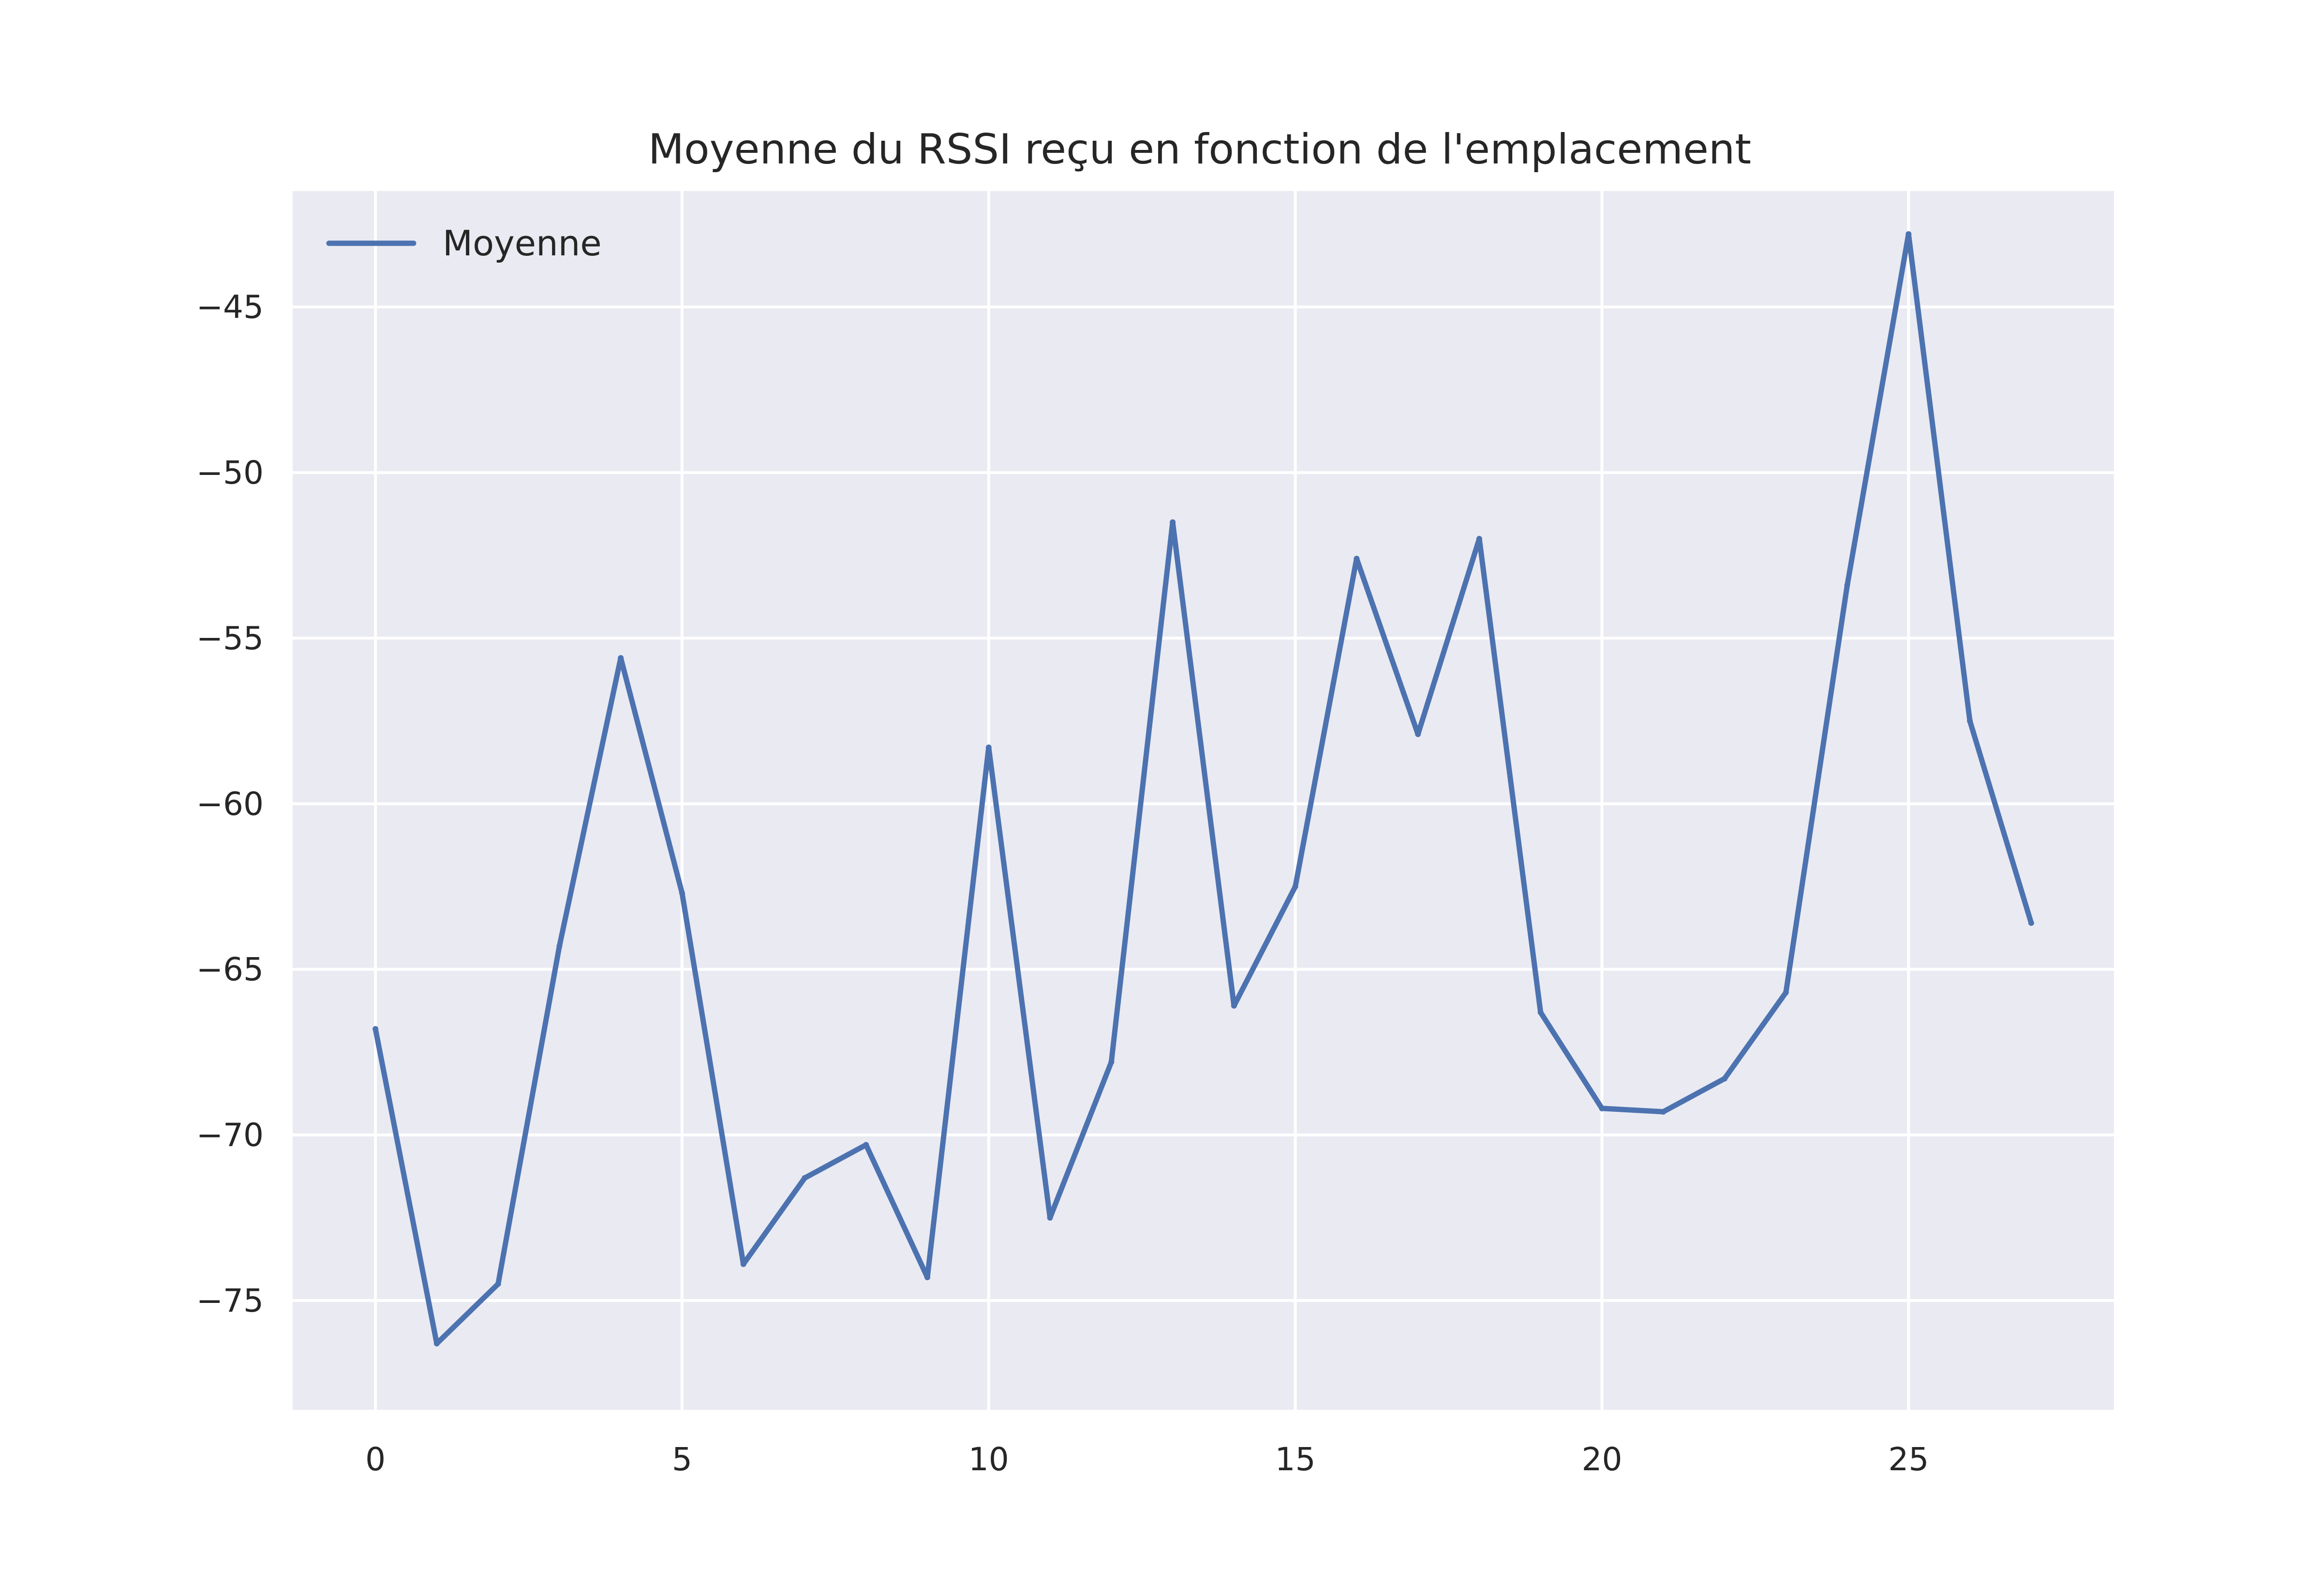  I want to click on x-tick-label: 10, so click(988, 1459).